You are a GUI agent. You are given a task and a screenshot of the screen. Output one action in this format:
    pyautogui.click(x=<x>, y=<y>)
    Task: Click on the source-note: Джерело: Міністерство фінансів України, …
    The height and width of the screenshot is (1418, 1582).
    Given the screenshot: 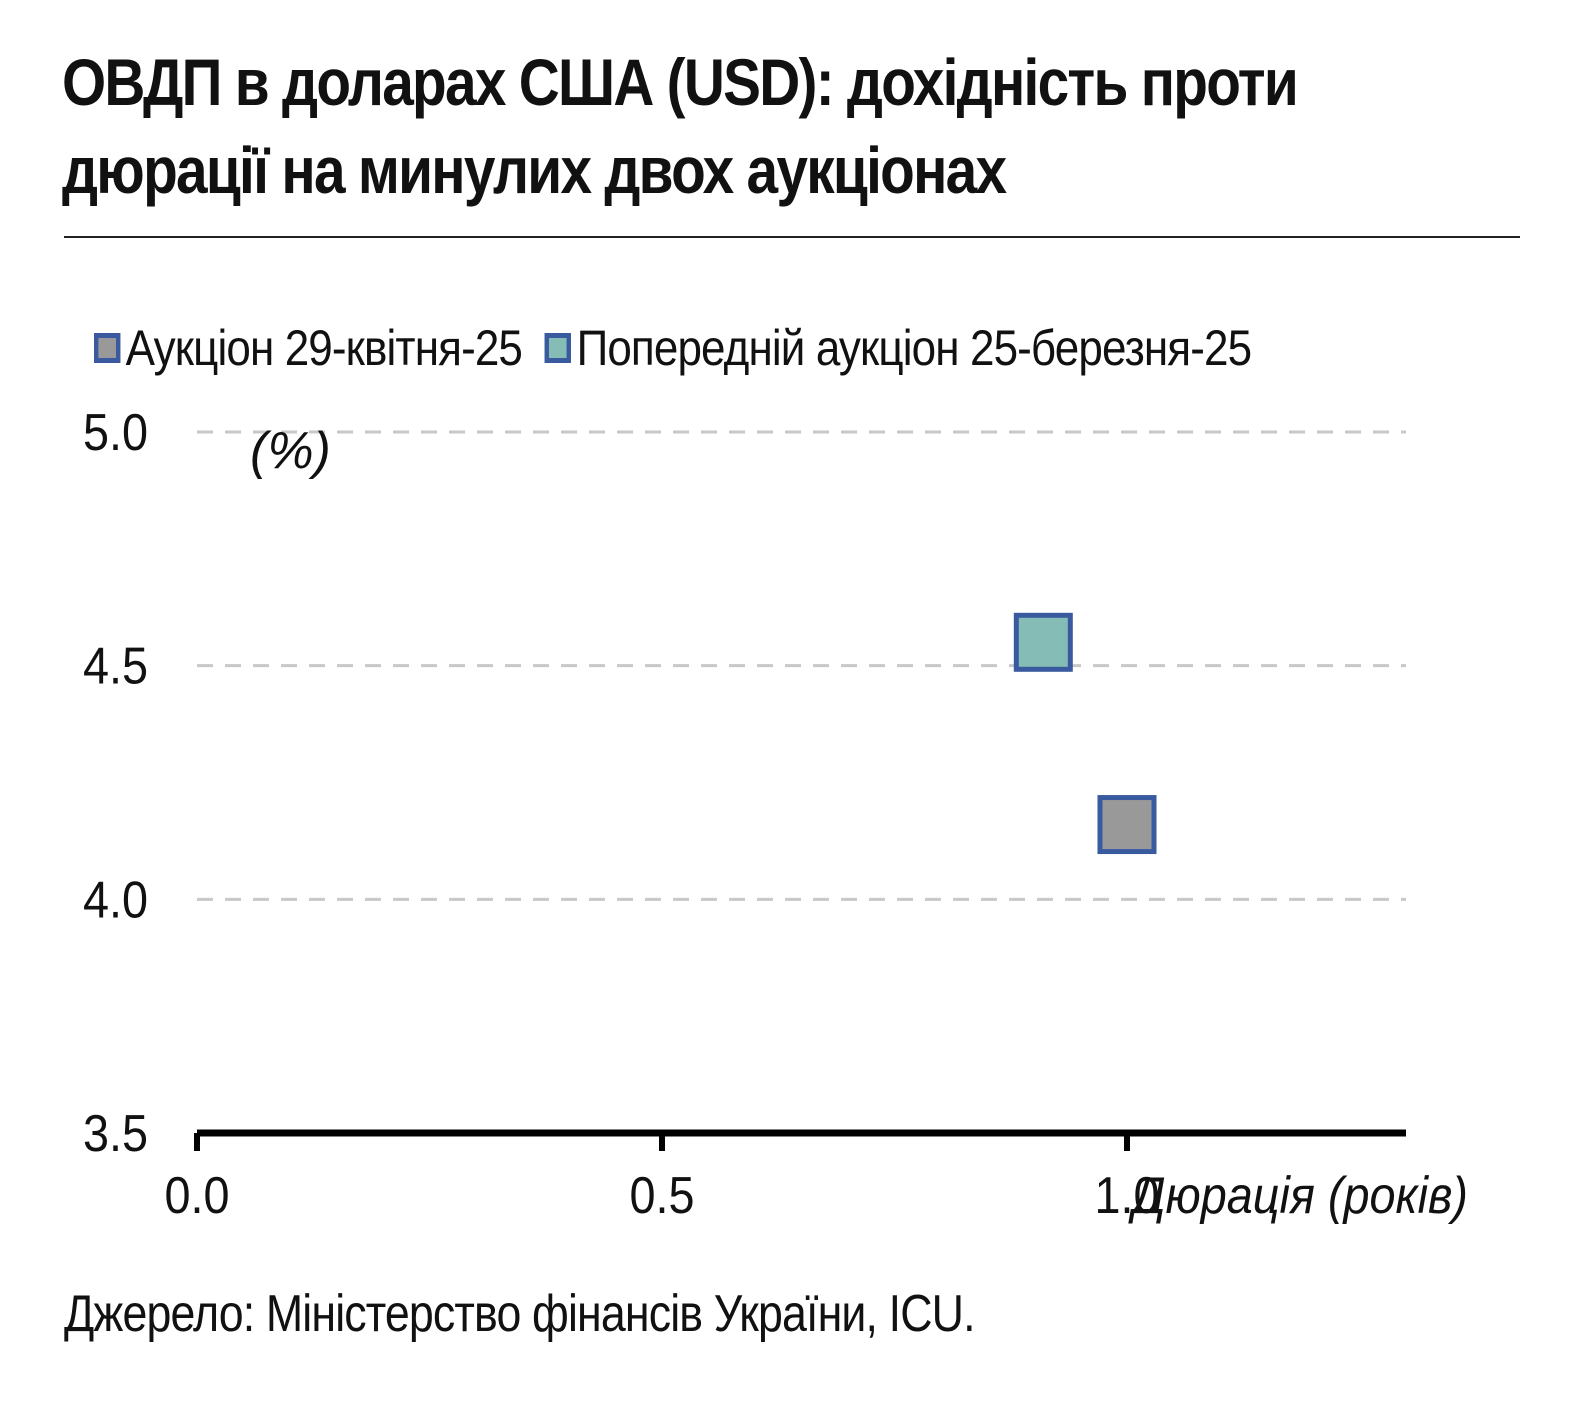 What is the action you would take?
    pyautogui.click(x=520, y=1314)
    